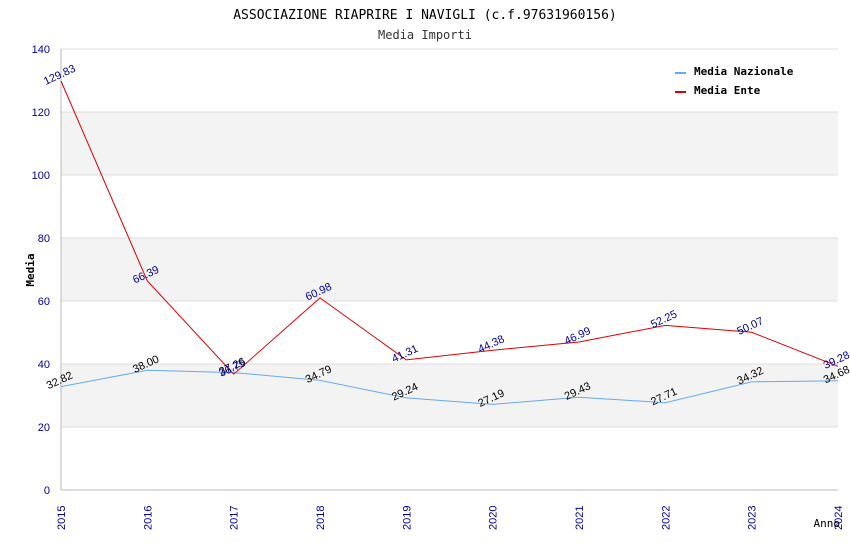 The width and height of the screenshot is (850, 550). I want to click on x-tick-label: 2023, so click(753, 518).